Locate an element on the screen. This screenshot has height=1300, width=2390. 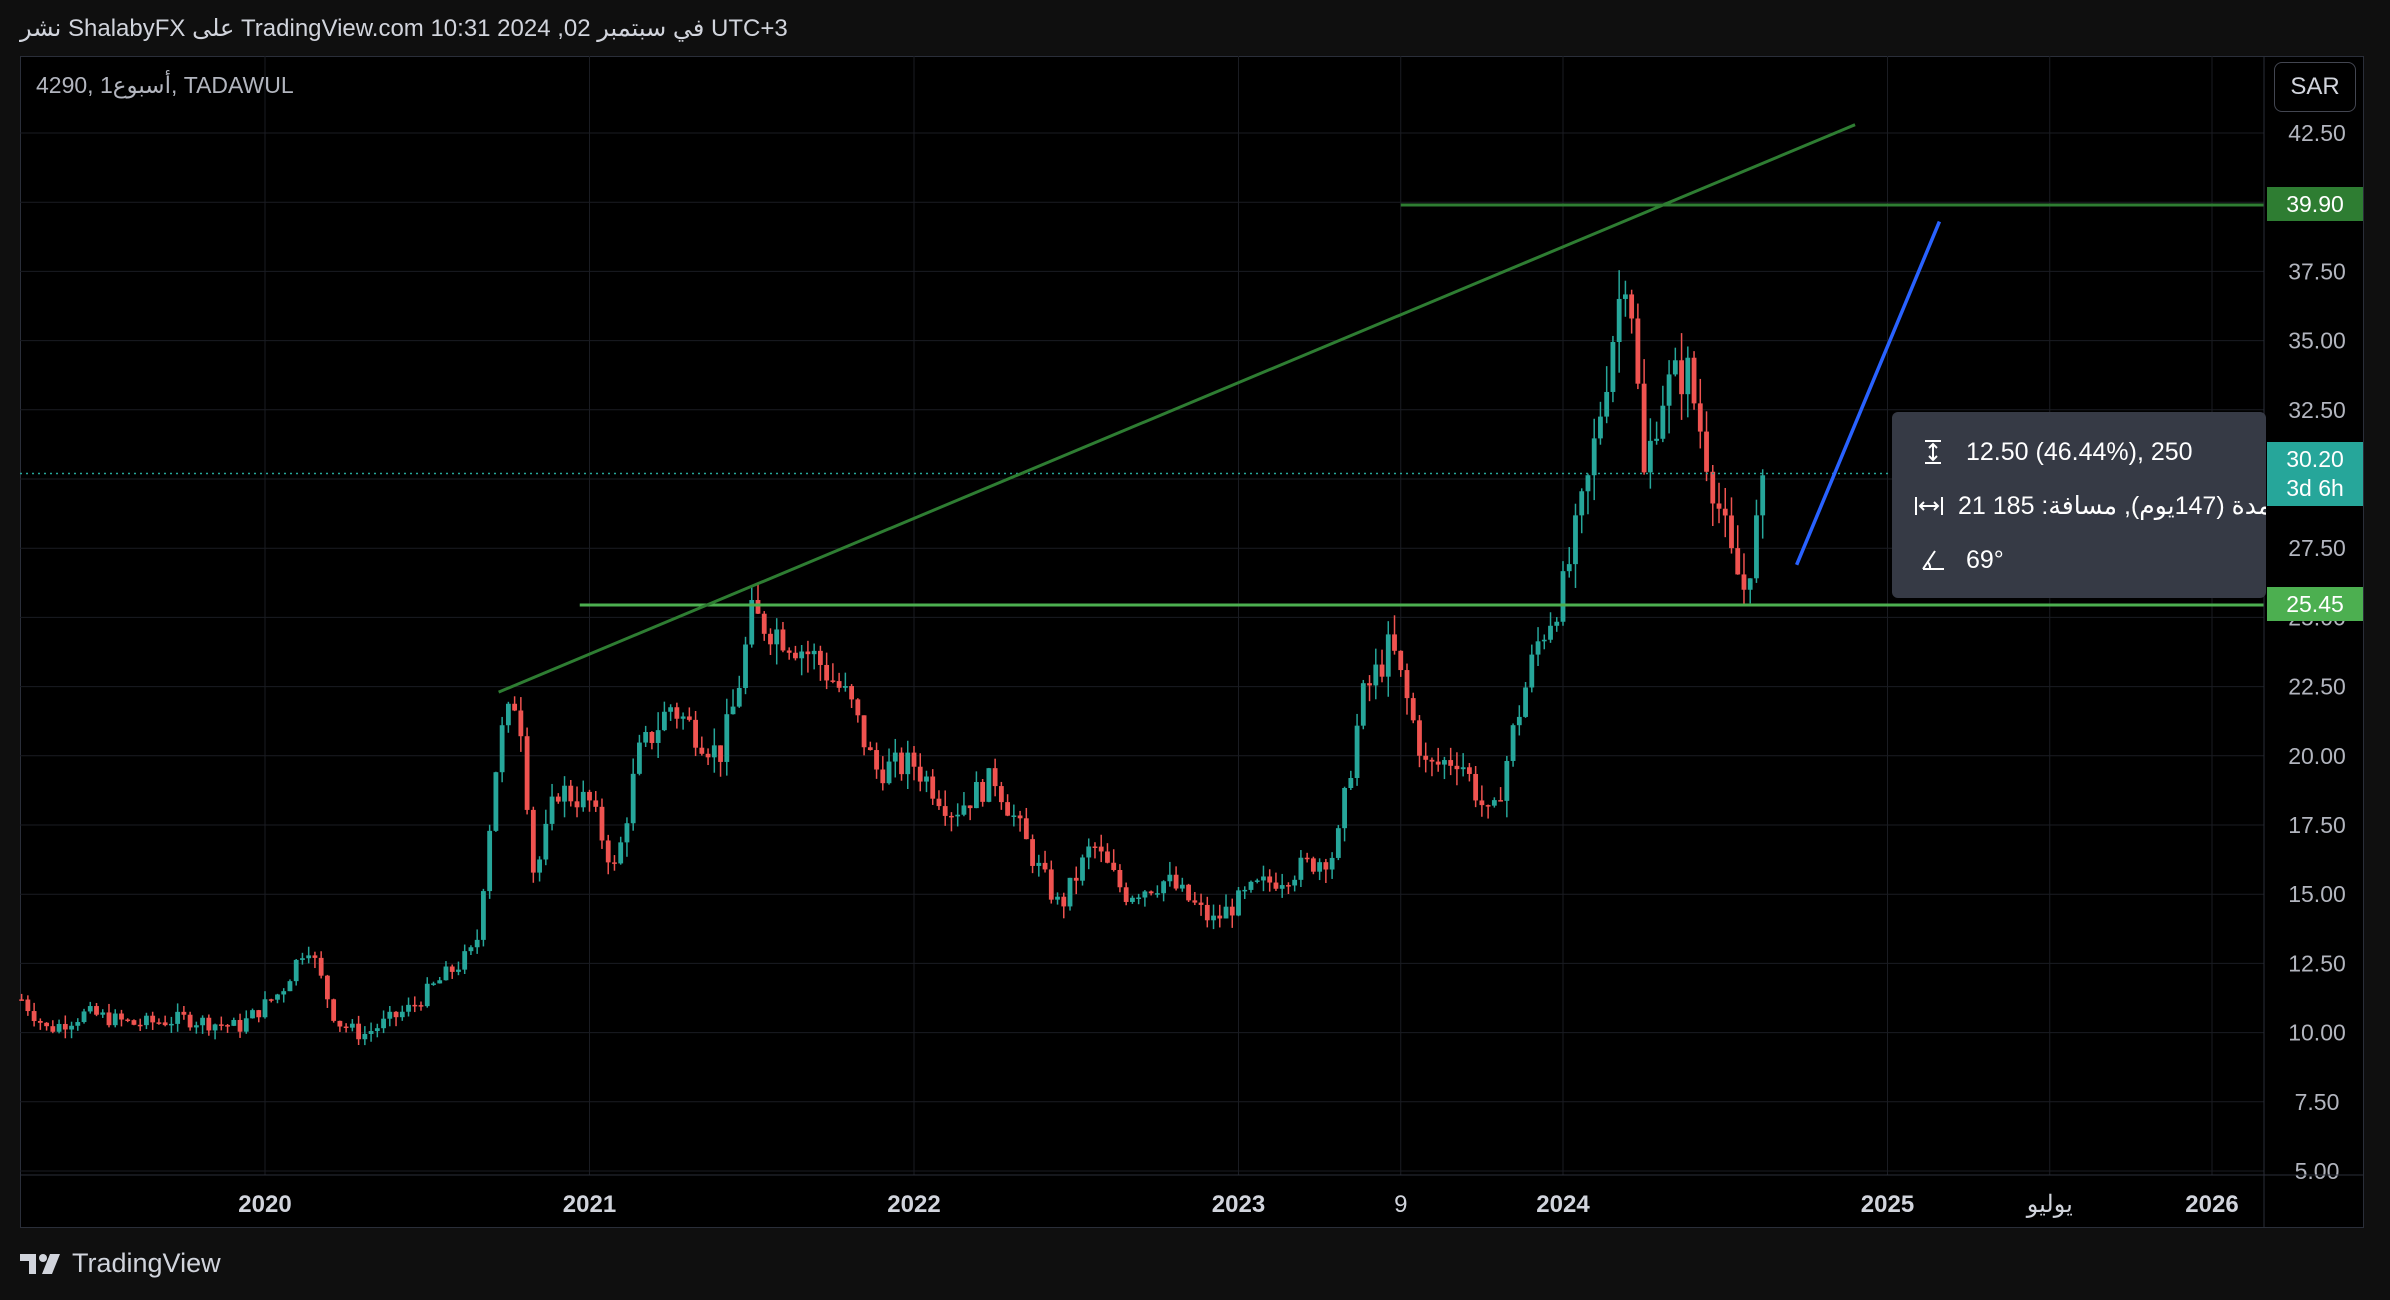
x-tick-label: 2020 is located at coordinates (264, 1204).